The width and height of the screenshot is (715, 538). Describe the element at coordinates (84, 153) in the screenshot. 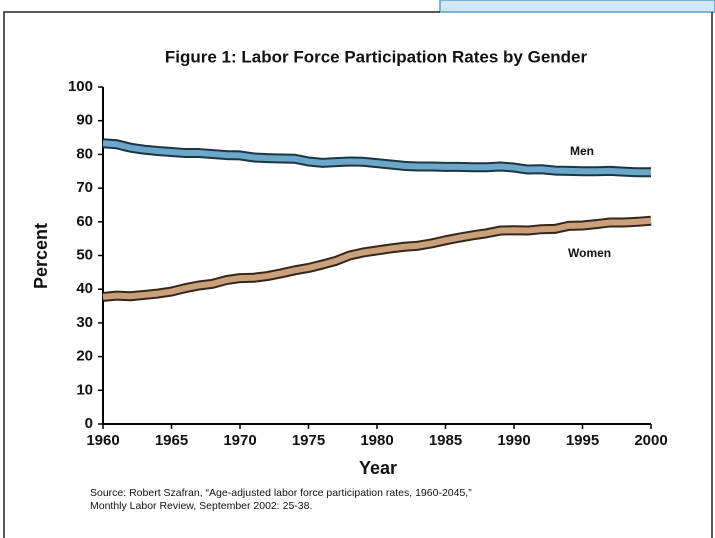

I see `y-tick-label: 80` at that location.